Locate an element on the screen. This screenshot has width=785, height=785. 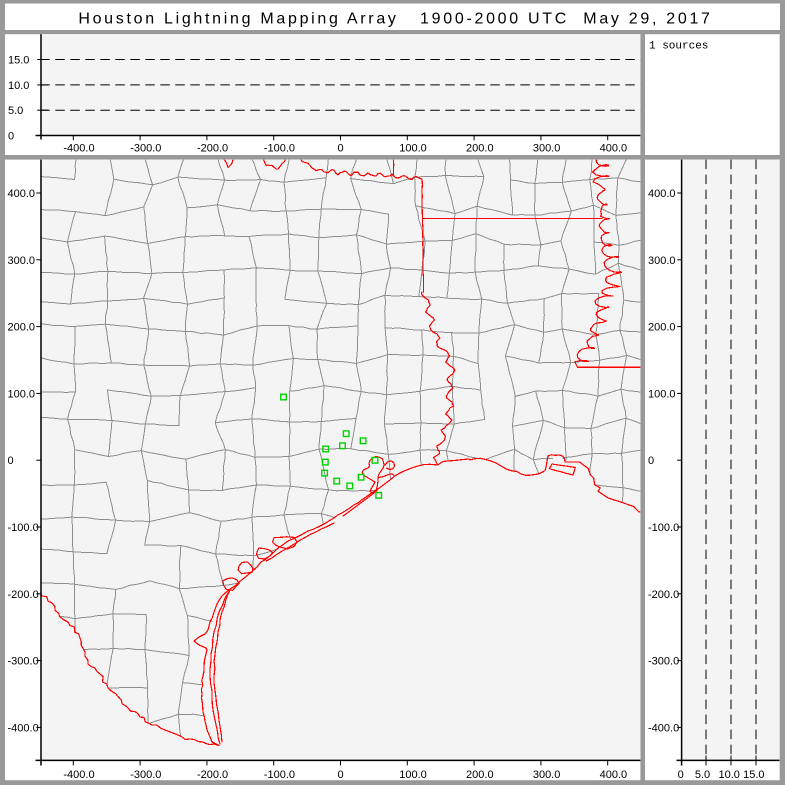
svg-text: 1 sources is located at coordinates (678, 47).